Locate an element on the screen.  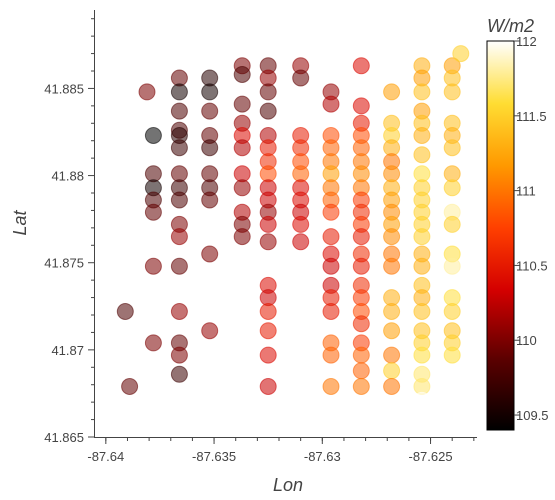
colorbar: W/m2 109.5 110 110.5 111 111.5 112 is located at coordinates (517, 223).